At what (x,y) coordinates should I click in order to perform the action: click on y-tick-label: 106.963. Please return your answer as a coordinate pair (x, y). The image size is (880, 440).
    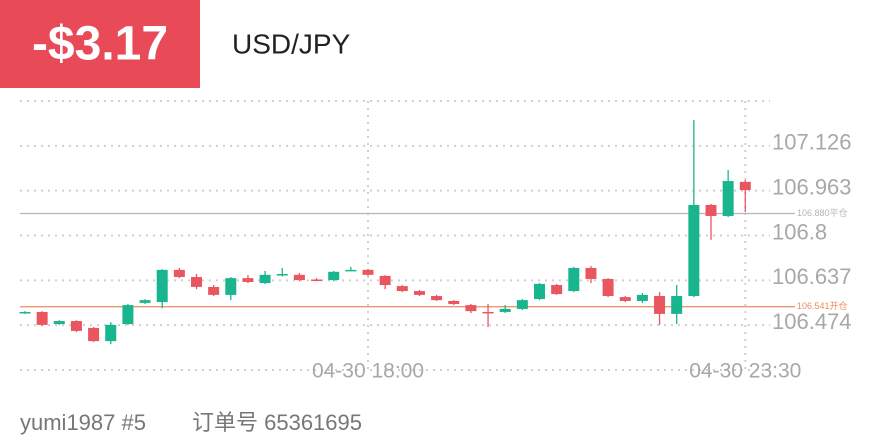
    Looking at the image, I should click on (812, 186).